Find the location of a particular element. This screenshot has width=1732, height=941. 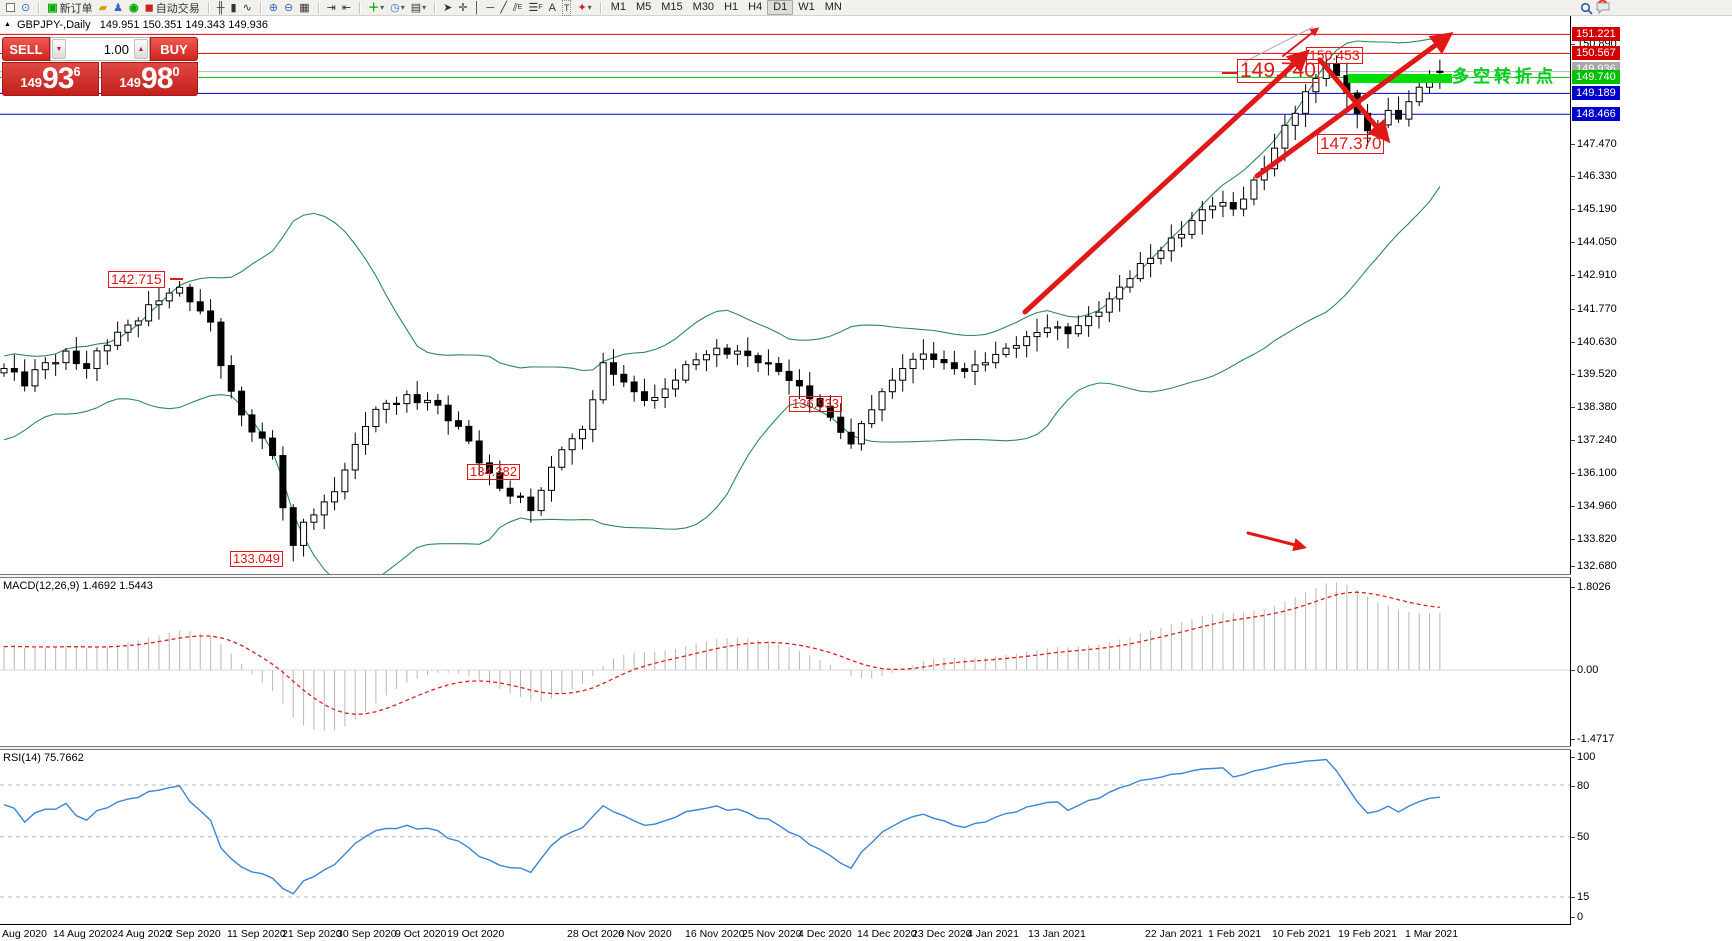

price-axis-tick: 146.330 is located at coordinates (1594, 176).